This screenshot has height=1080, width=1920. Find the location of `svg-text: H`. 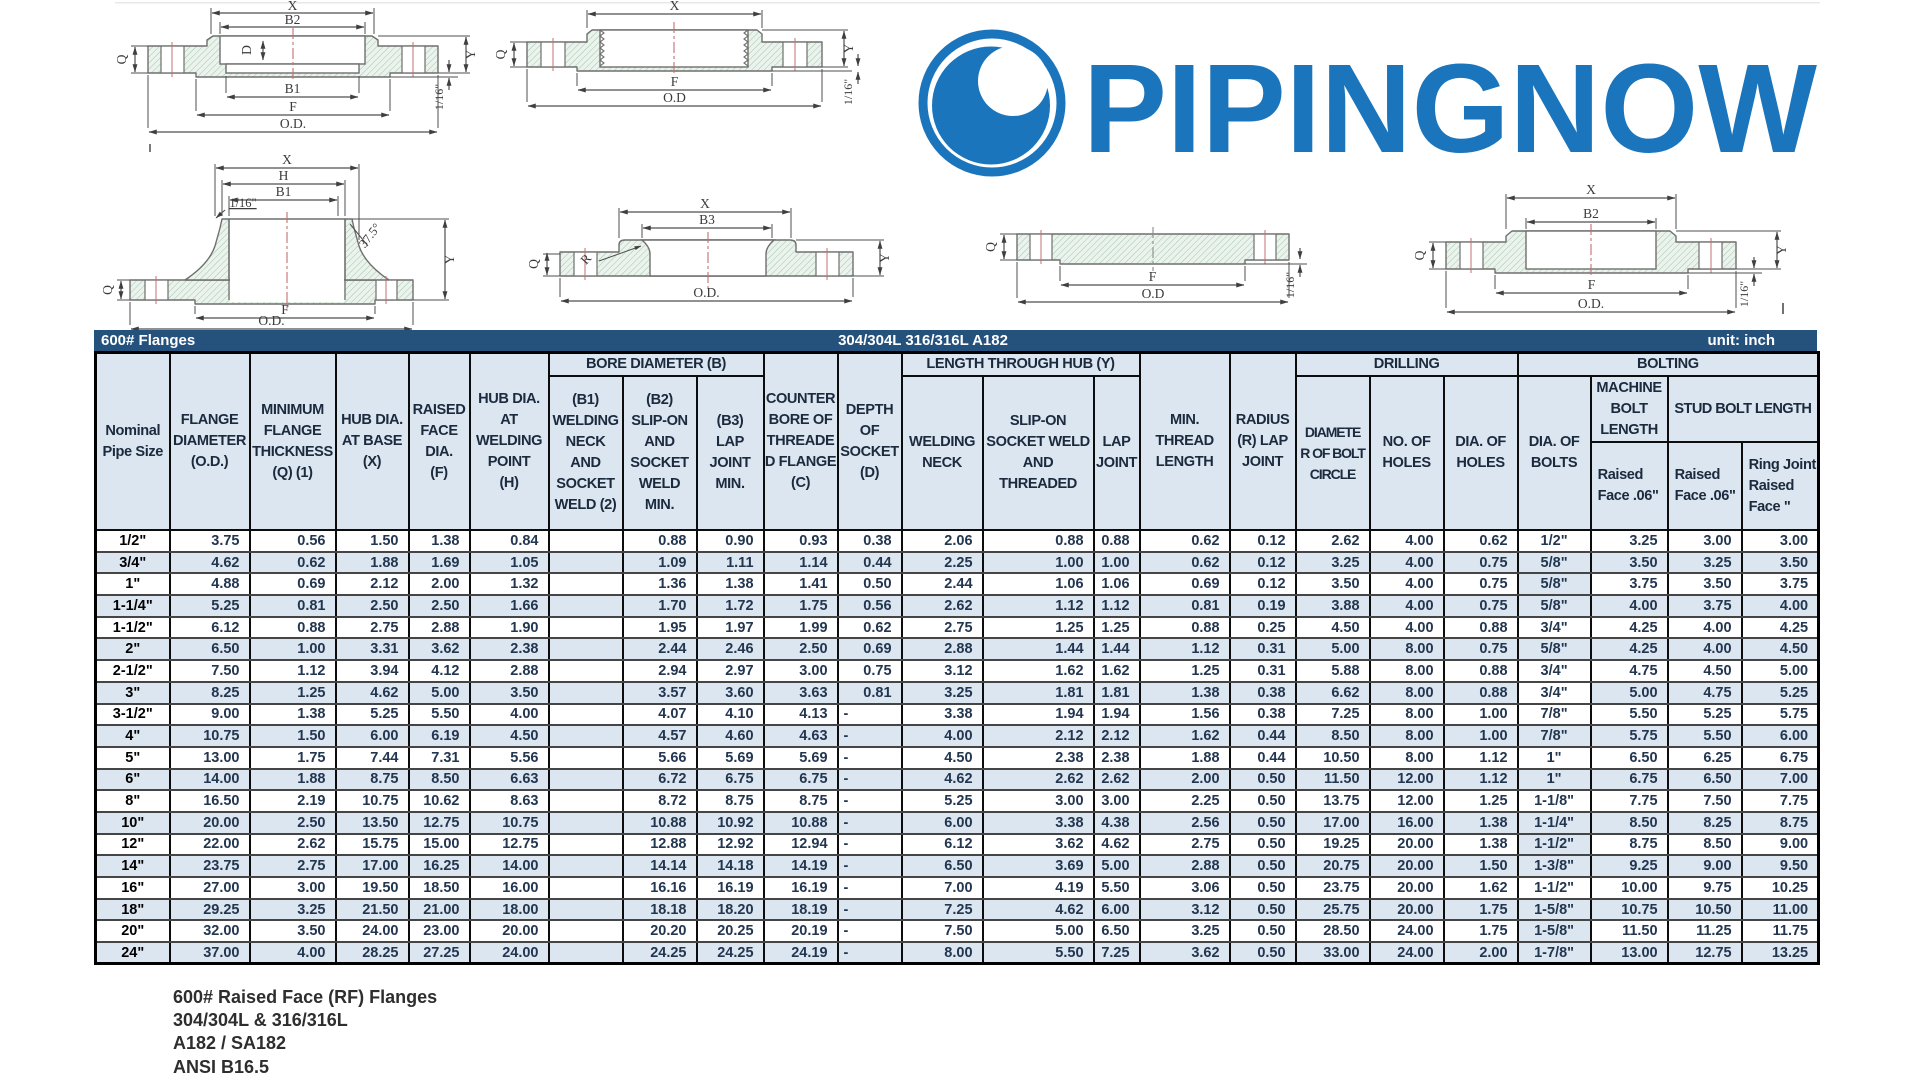

svg-text: H is located at coordinates (284, 175).